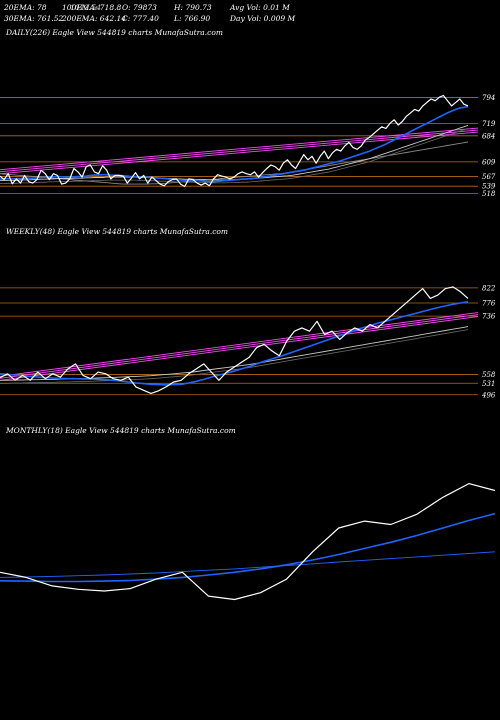 This screenshot has height=720, width=500. I want to click on header-item: Avg Vol: 0.01 M, so click(260, 7).